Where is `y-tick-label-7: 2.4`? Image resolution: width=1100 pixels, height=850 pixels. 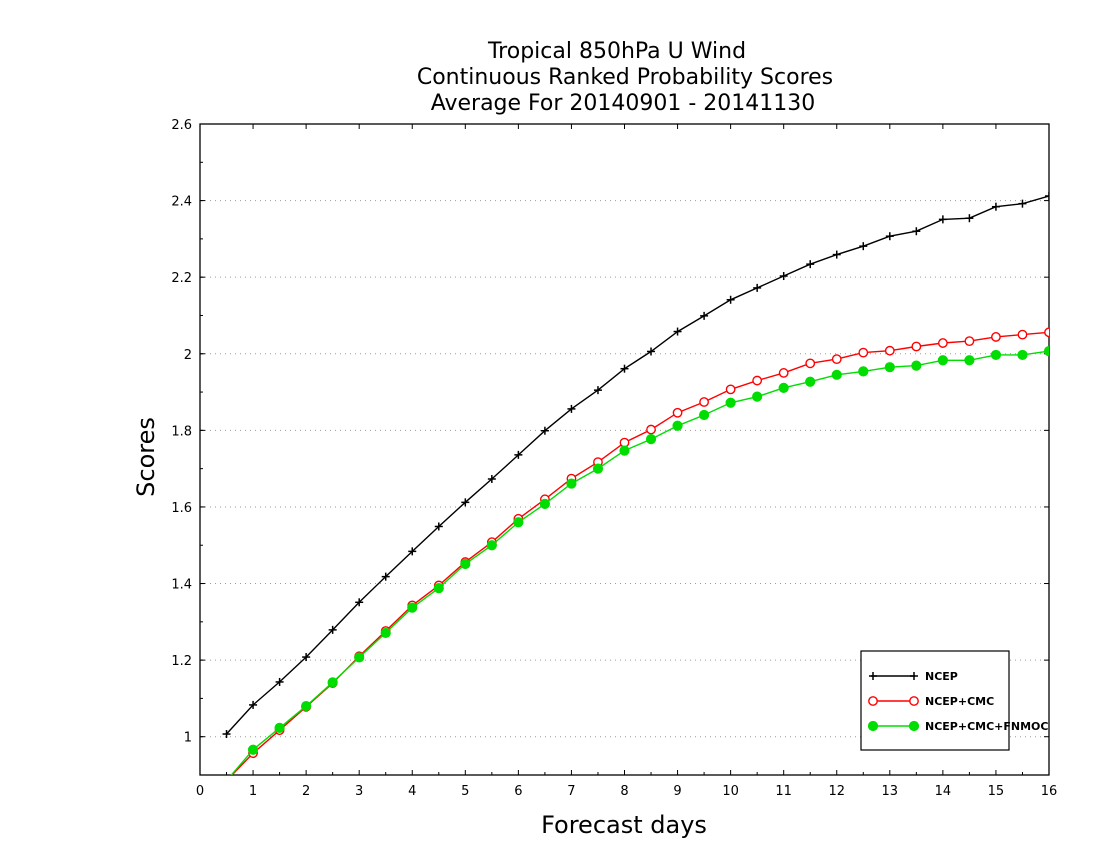
y-tick-label-7: 2.4 is located at coordinates (181, 202).